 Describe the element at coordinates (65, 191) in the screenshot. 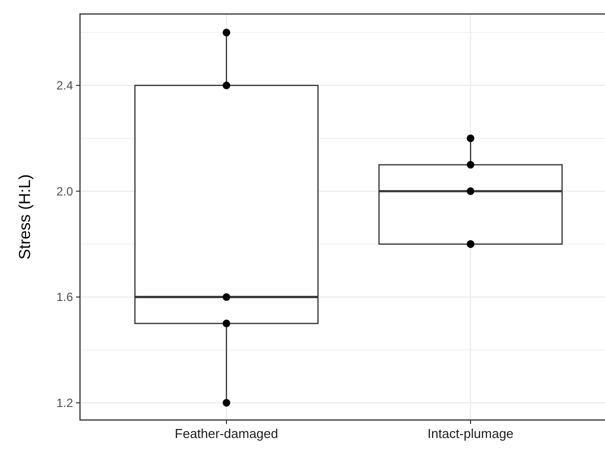

I see `y-tick-label: 2.0` at that location.